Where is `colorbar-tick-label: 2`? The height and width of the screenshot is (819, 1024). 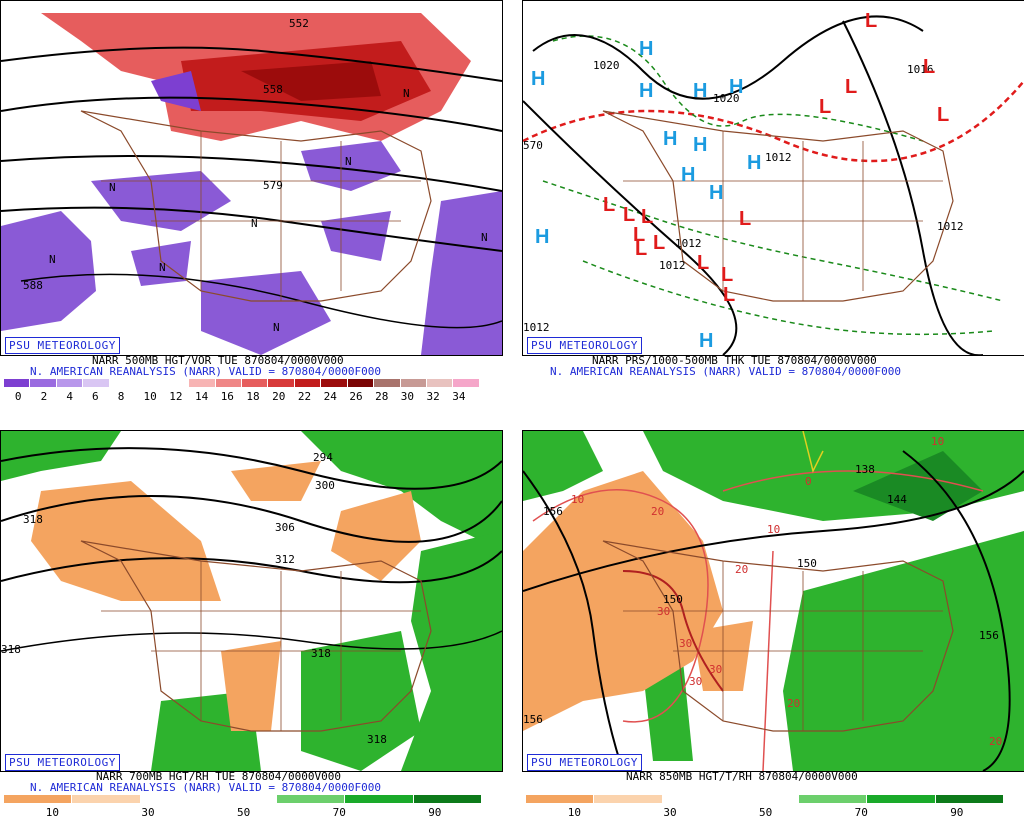 colorbar-tick-label: 2 is located at coordinates (44, 396).